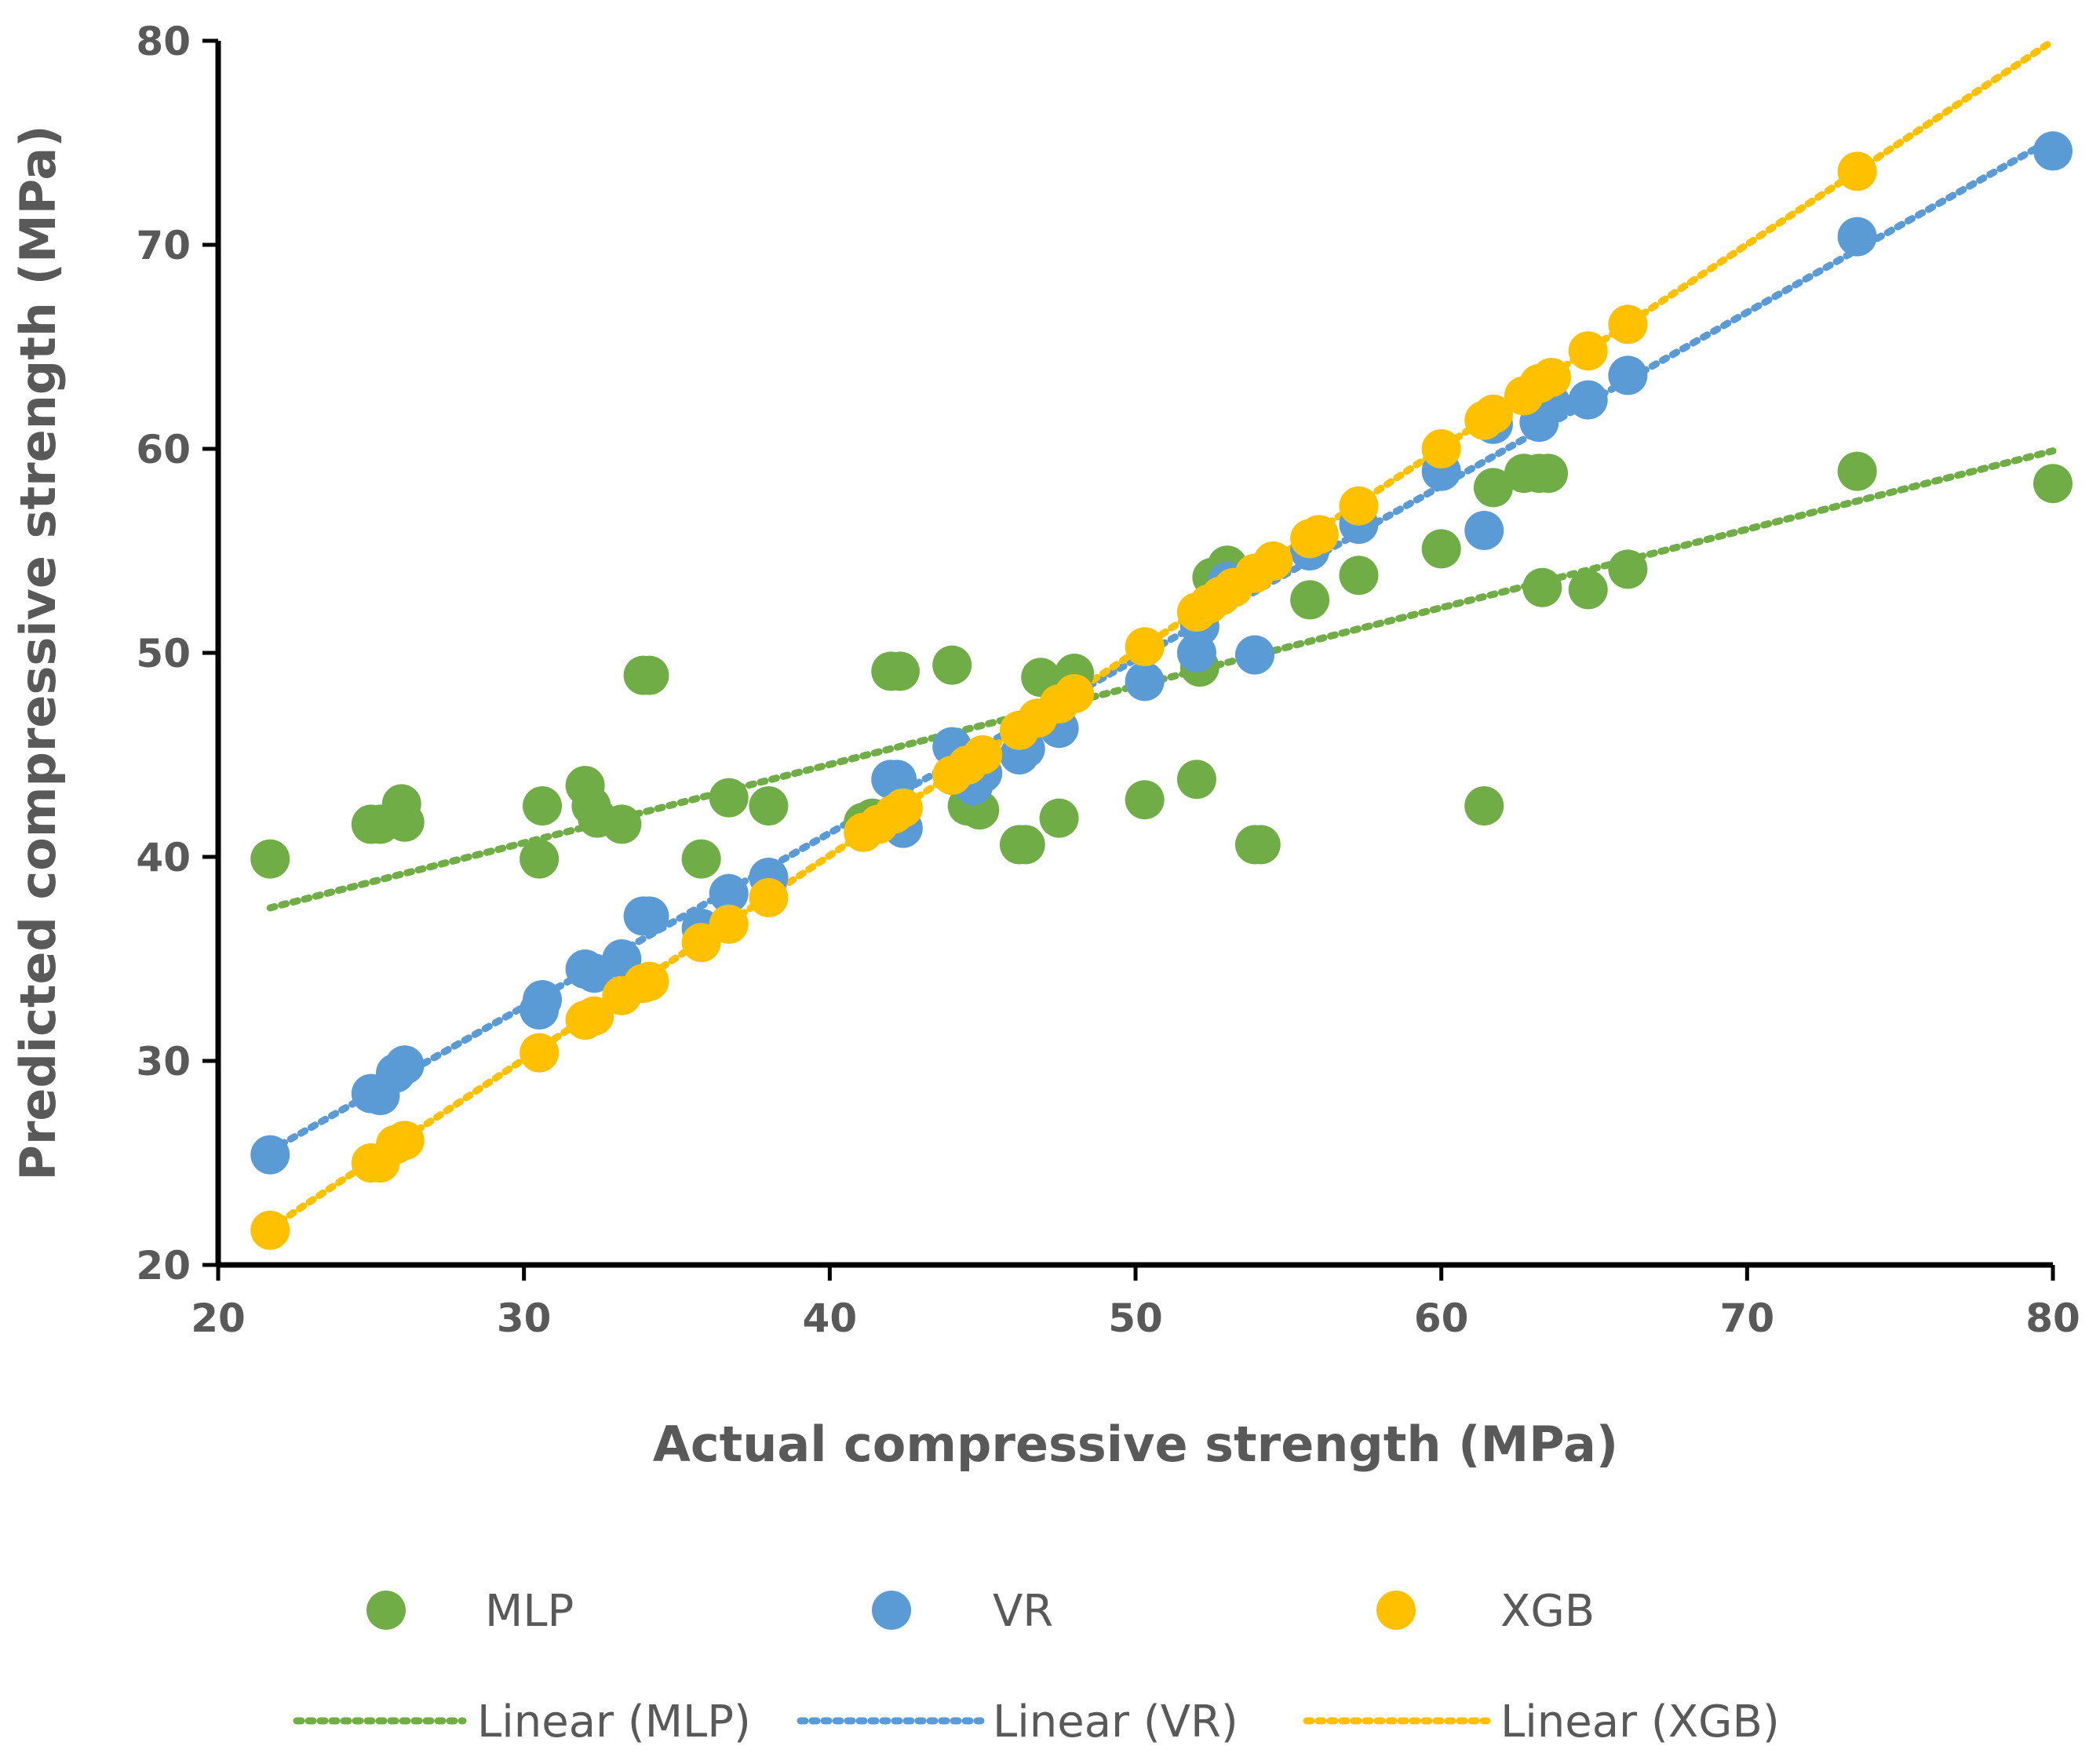 The image size is (2089, 1764). I want to click on x-tick-label-6: 80, so click(2052, 1318).